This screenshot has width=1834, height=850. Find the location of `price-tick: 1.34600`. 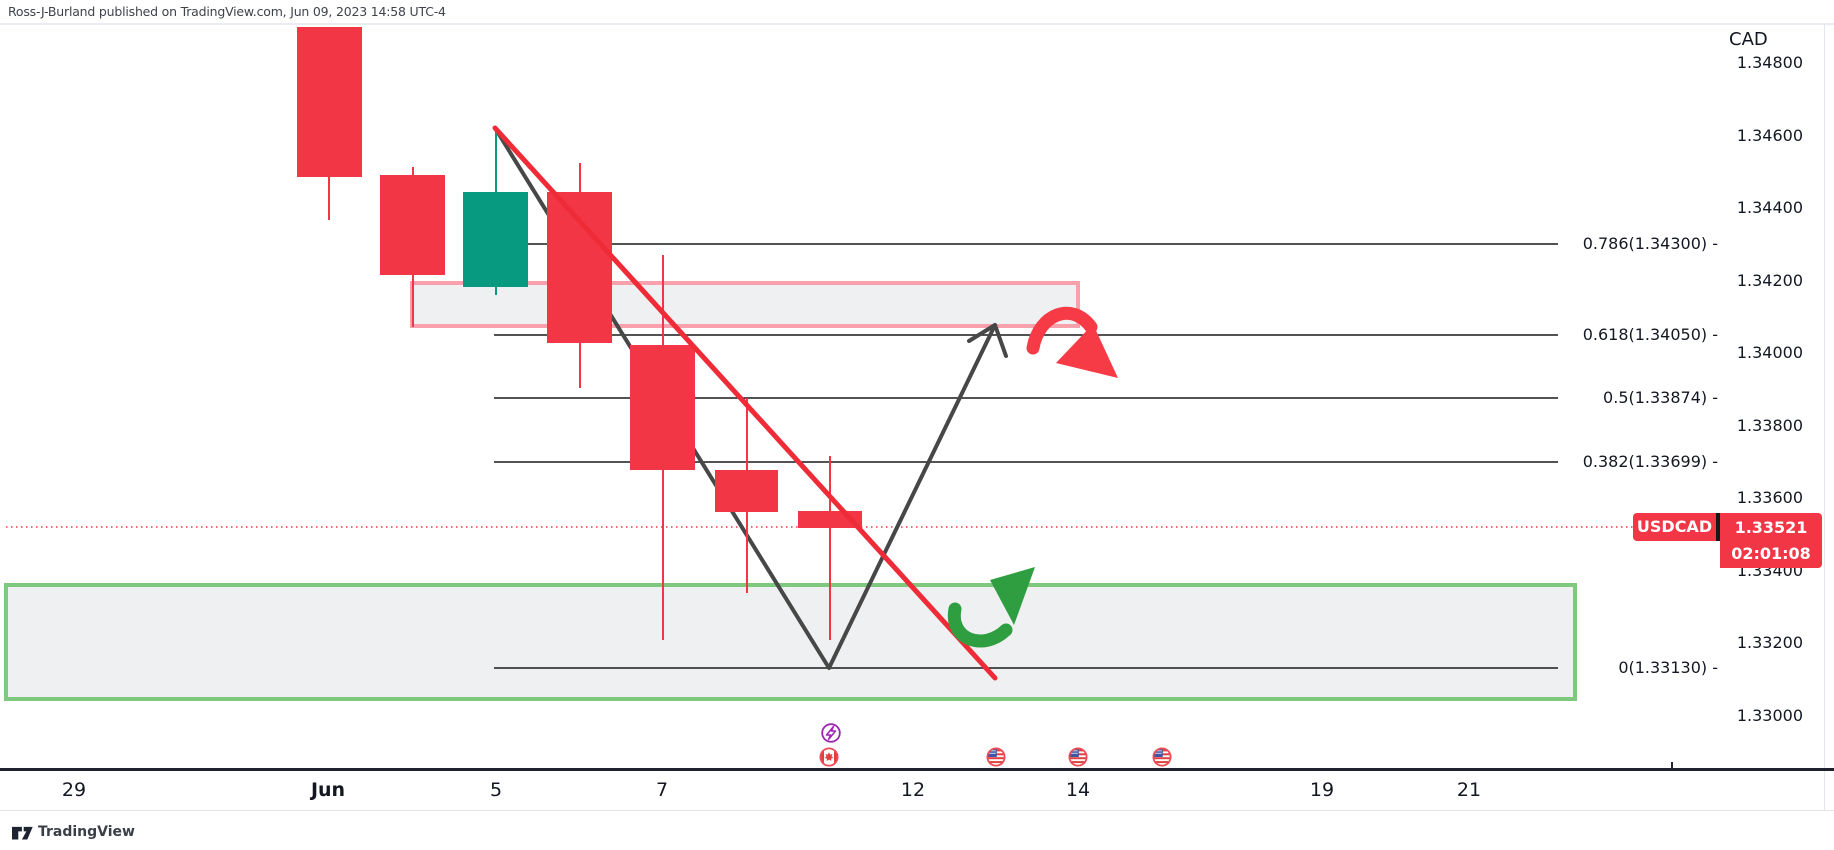

price-tick: 1.34600 is located at coordinates (1769, 135).